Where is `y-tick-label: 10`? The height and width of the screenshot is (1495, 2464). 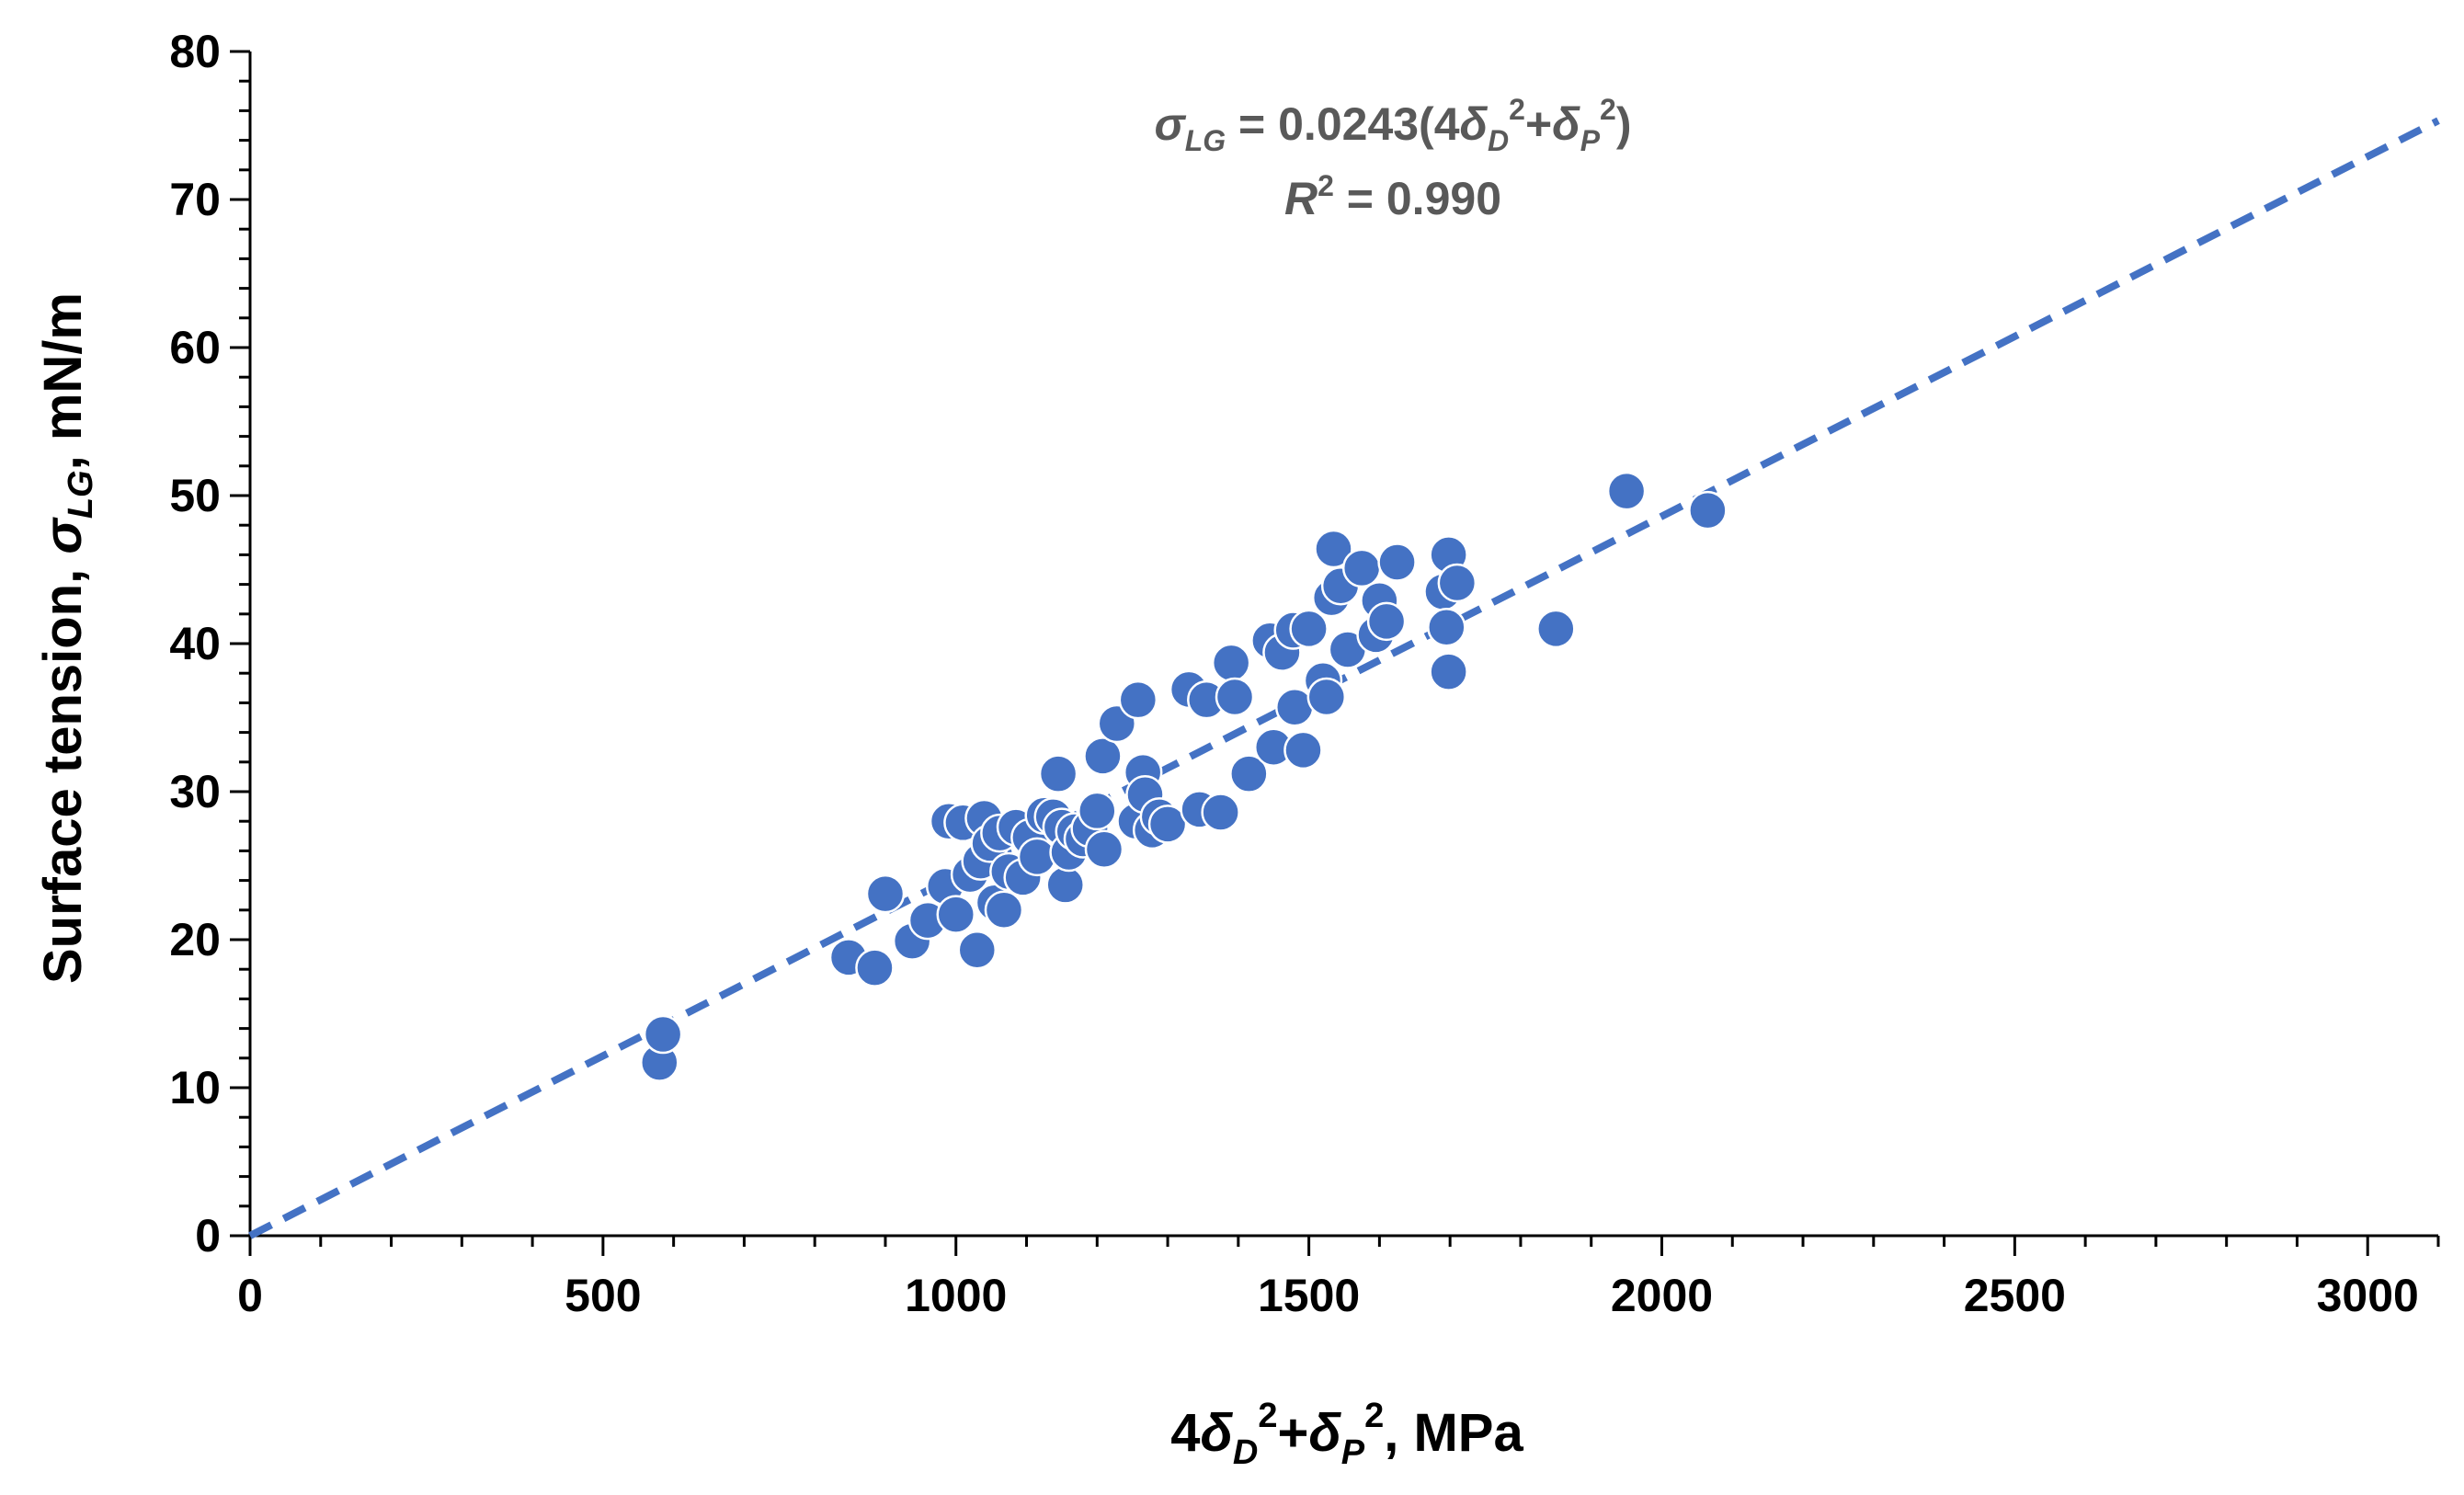
y-tick-label: 10 is located at coordinates (195, 1088).